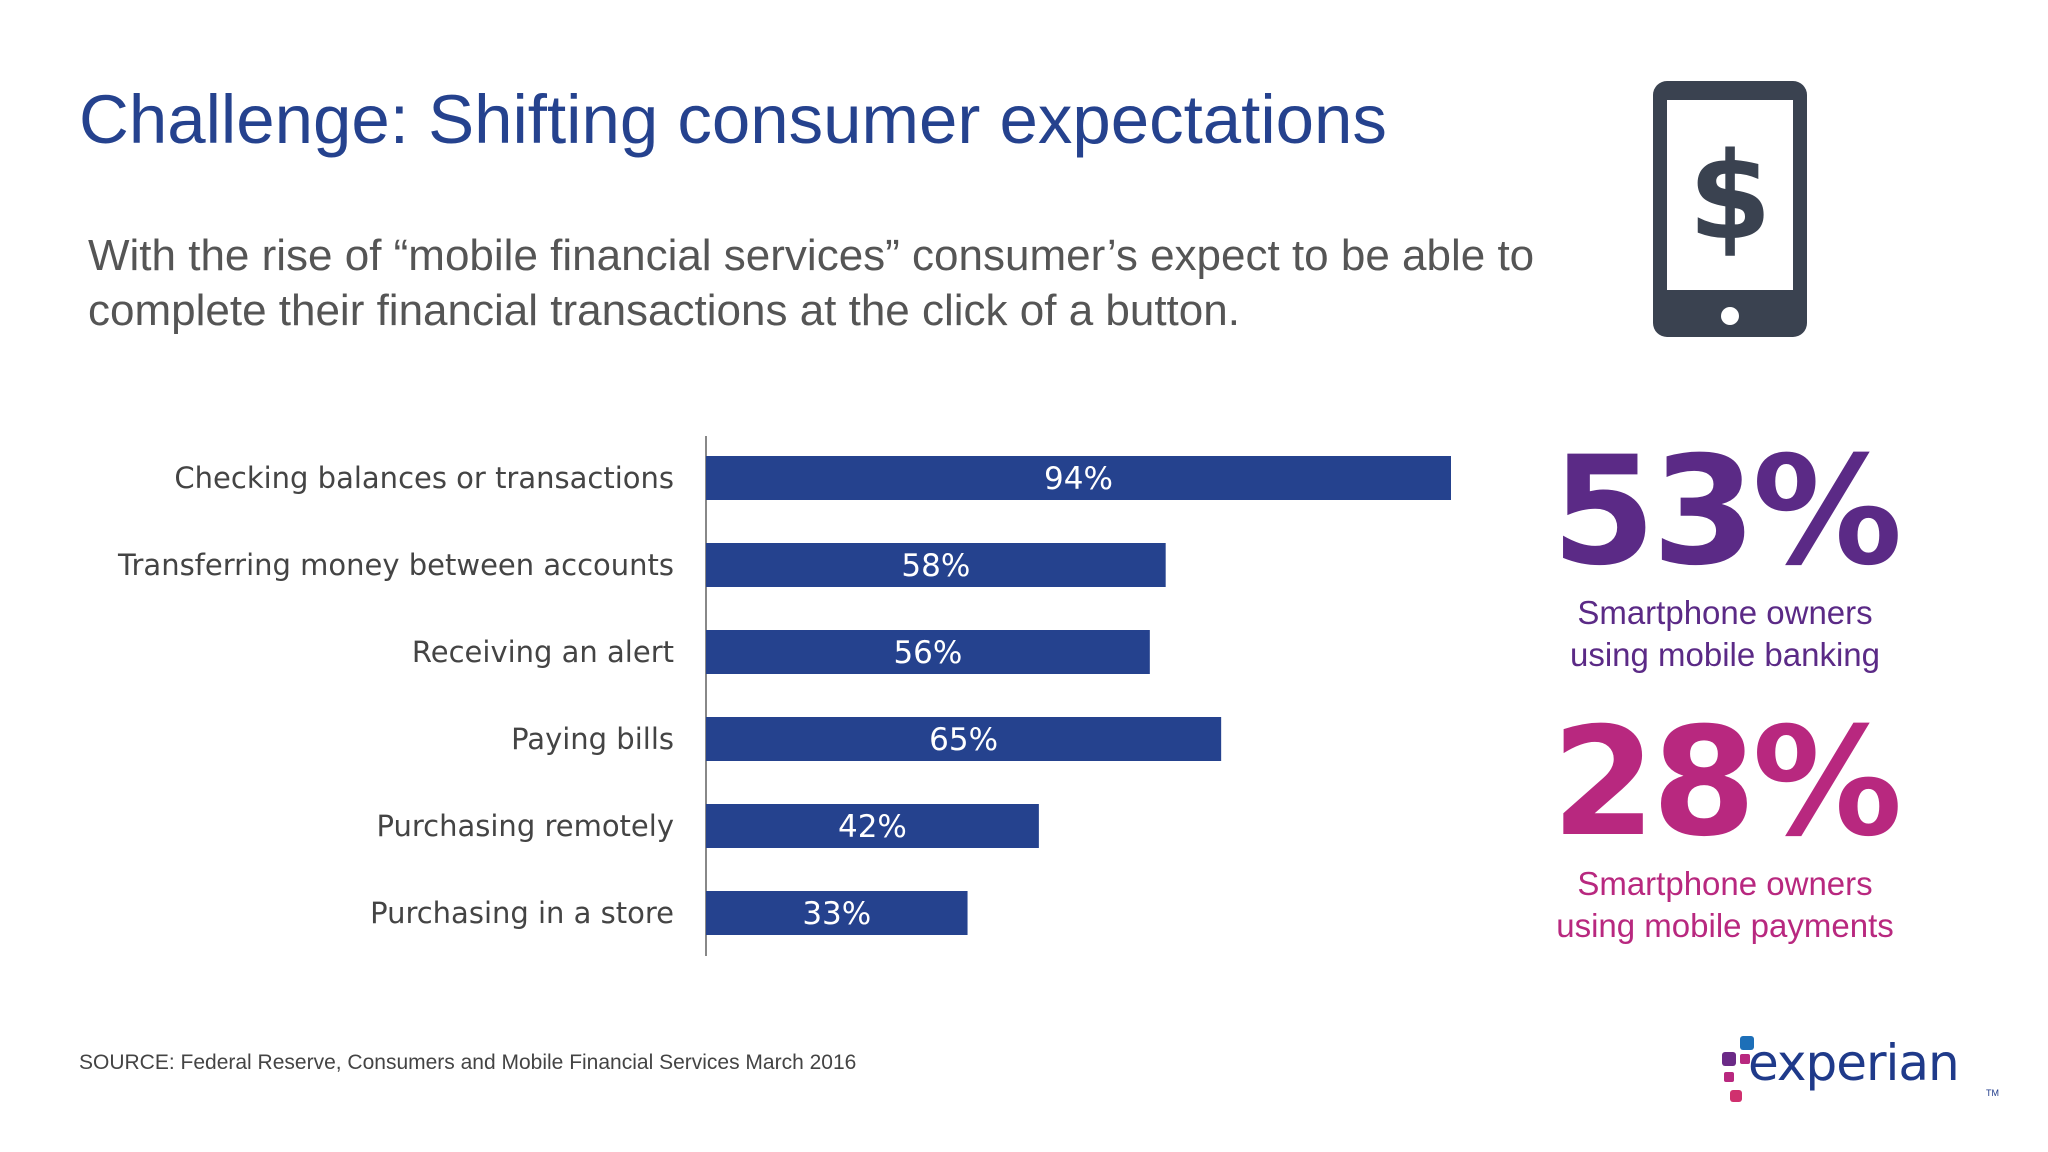  I want to click on stat-description: Smartphone owners using mobile payments, so click(1725, 905).